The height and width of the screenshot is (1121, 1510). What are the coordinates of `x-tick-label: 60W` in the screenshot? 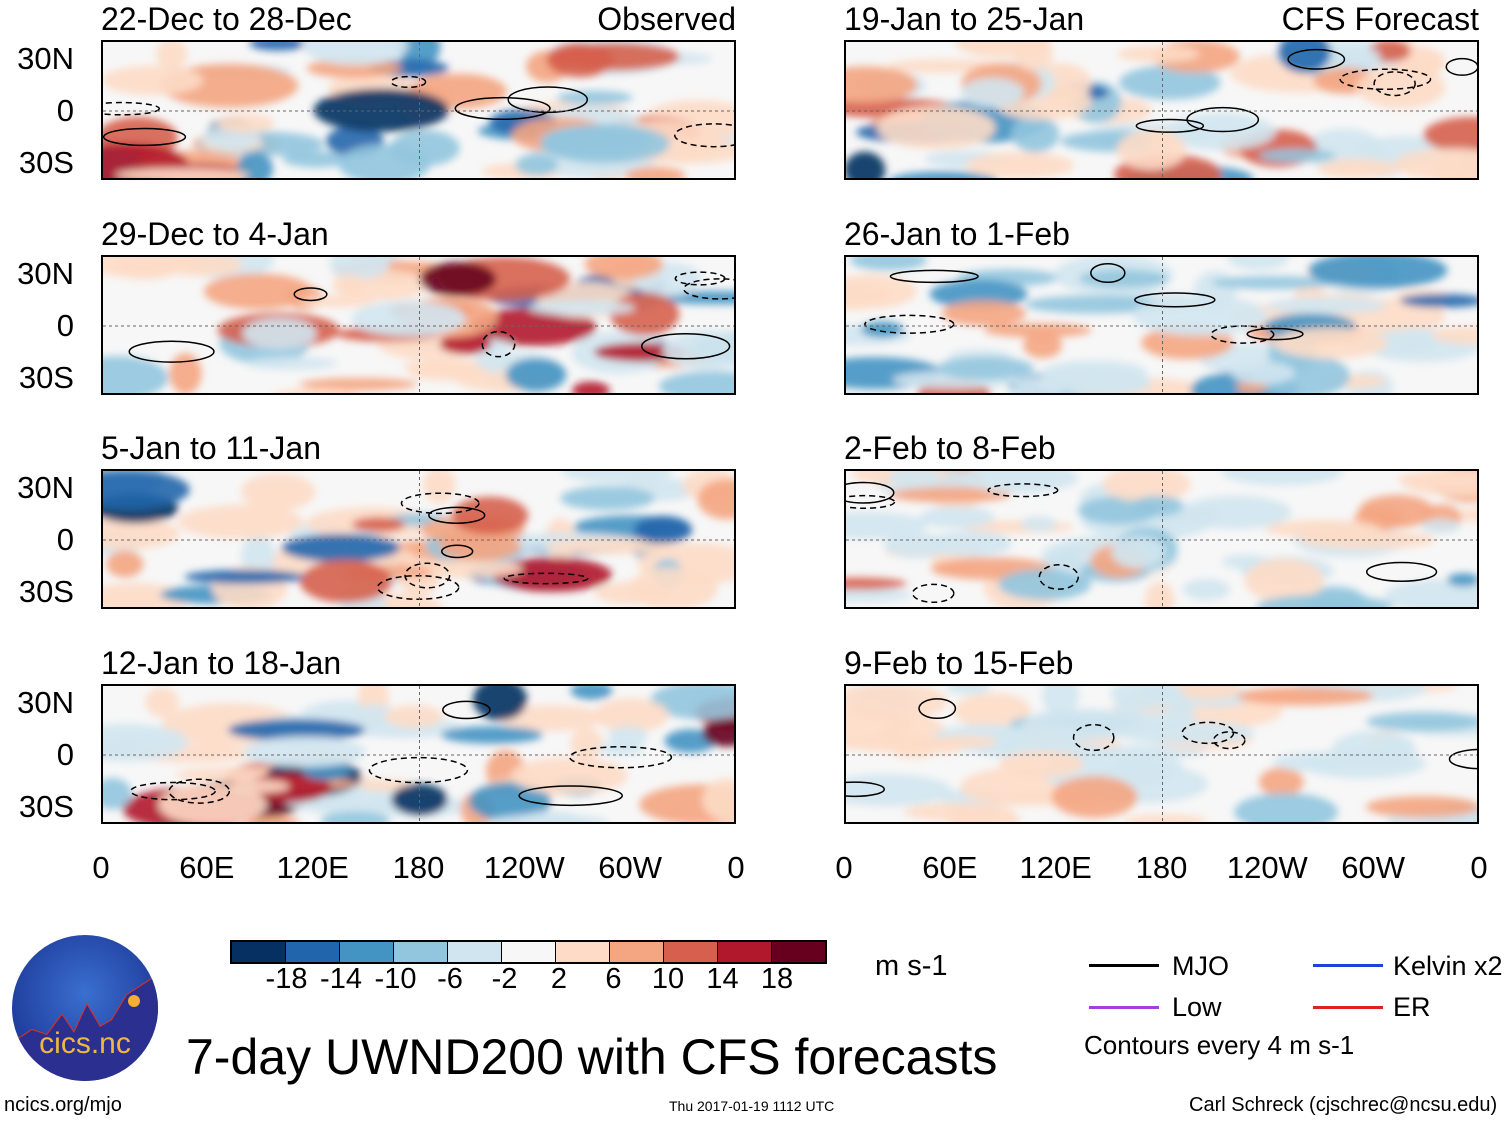 It's located at (1373, 867).